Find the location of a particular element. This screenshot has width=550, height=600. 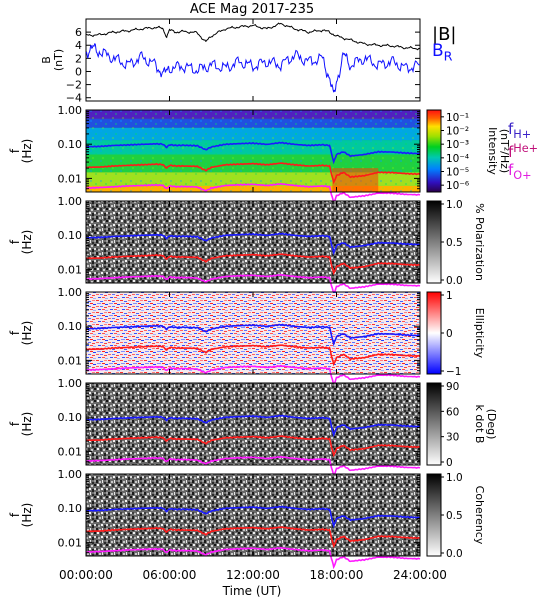

chart-title: ACE Mag 2017-235 is located at coordinates (252, 9).